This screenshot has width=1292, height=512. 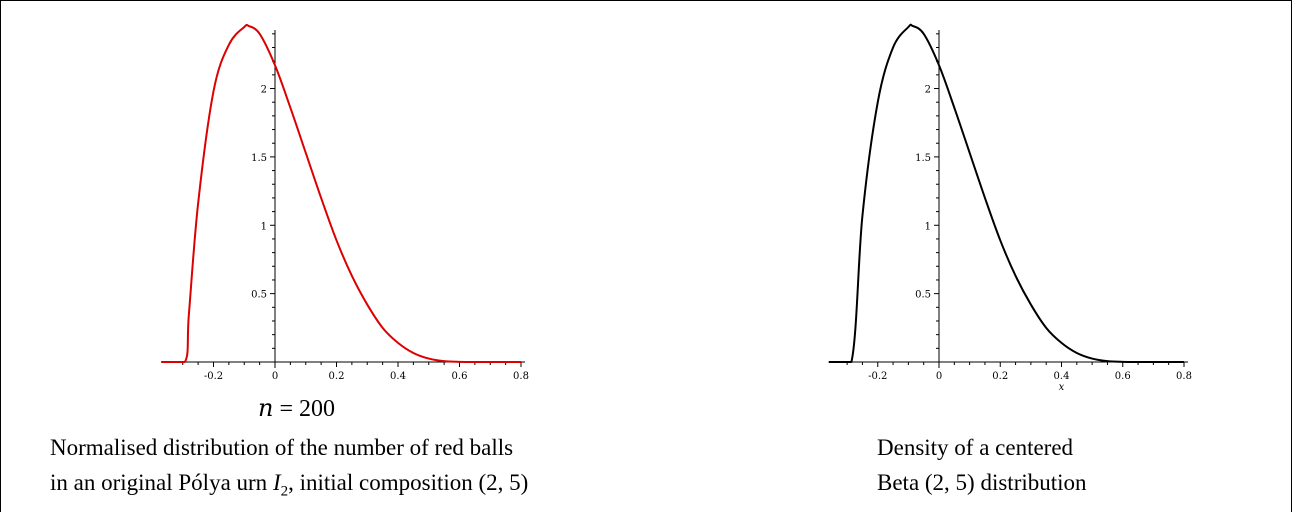 What do you see at coordinates (928, 226) in the screenshot?
I see `right-y-tick-label: 1` at bounding box center [928, 226].